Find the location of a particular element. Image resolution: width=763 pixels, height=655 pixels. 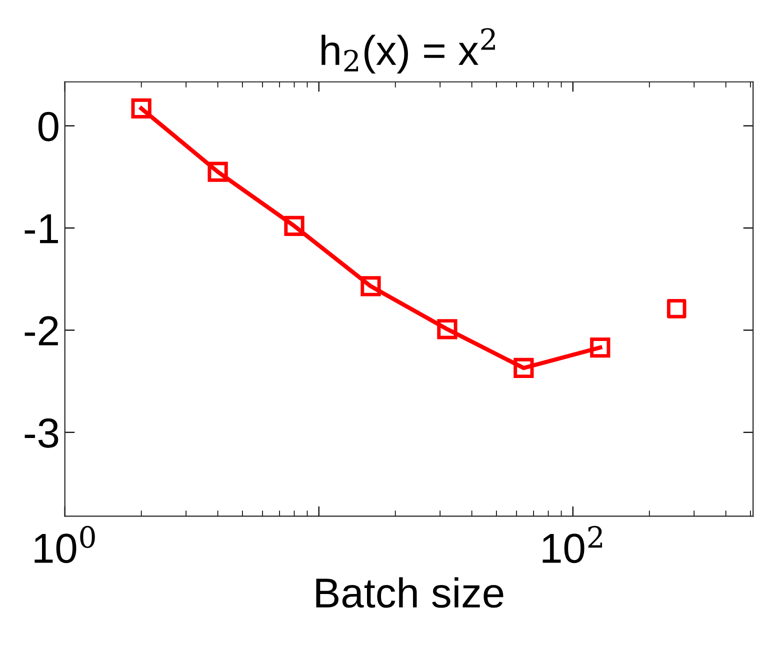

x-axis-title: Batch size is located at coordinates (410, 592).